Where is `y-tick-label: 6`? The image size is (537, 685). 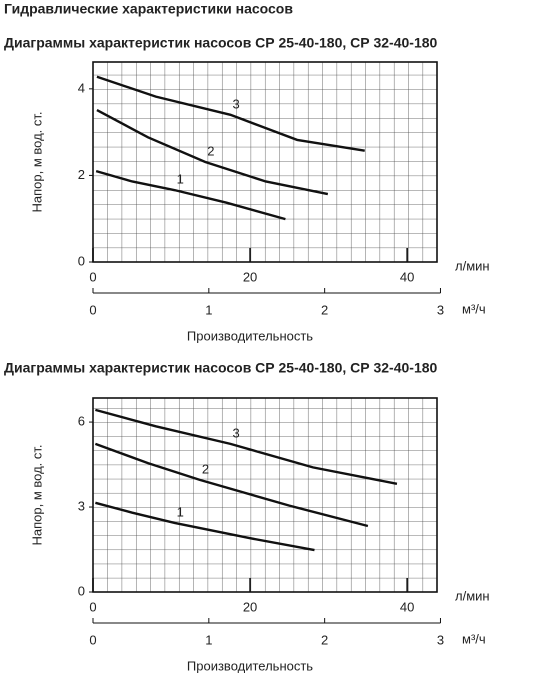 y-tick-label: 6 is located at coordinates (81, 421).